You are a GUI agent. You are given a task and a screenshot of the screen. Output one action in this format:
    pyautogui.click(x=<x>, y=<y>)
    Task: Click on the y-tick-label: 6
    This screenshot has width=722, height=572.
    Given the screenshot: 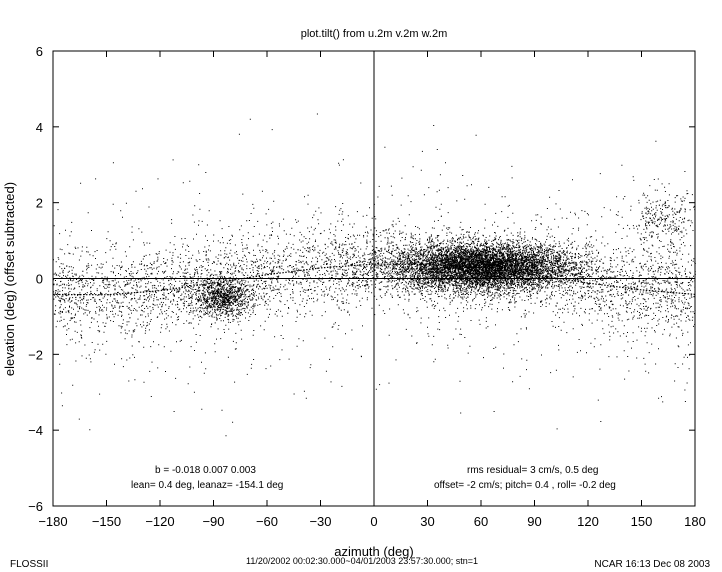 What is the action you would take?
    pyautogui.click(x=39, y=51)
    